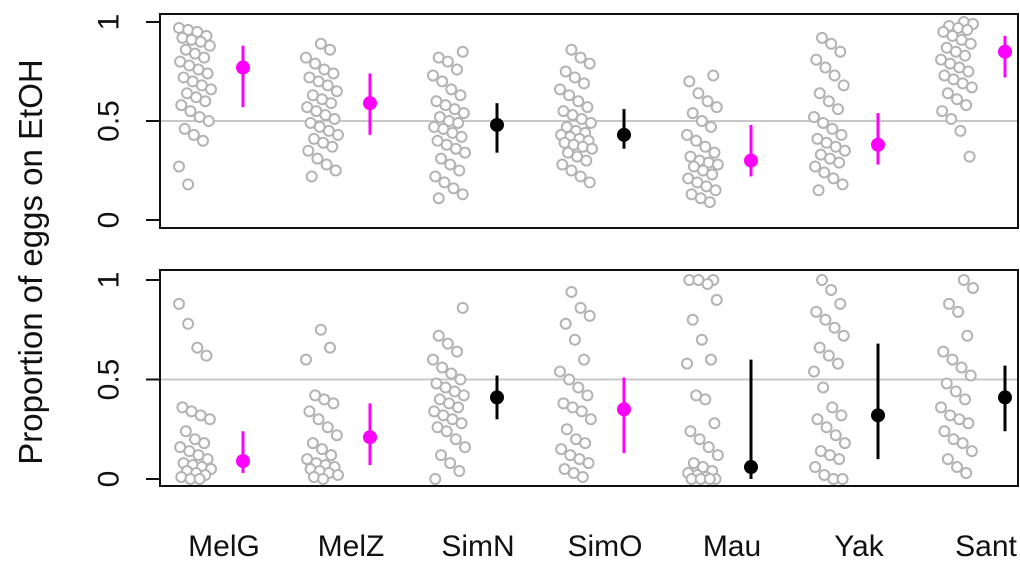  What do you see at coordinates (109, 220) in the screenshot?
I see `y-tick-label: 0` at bounding box center [109, 220].